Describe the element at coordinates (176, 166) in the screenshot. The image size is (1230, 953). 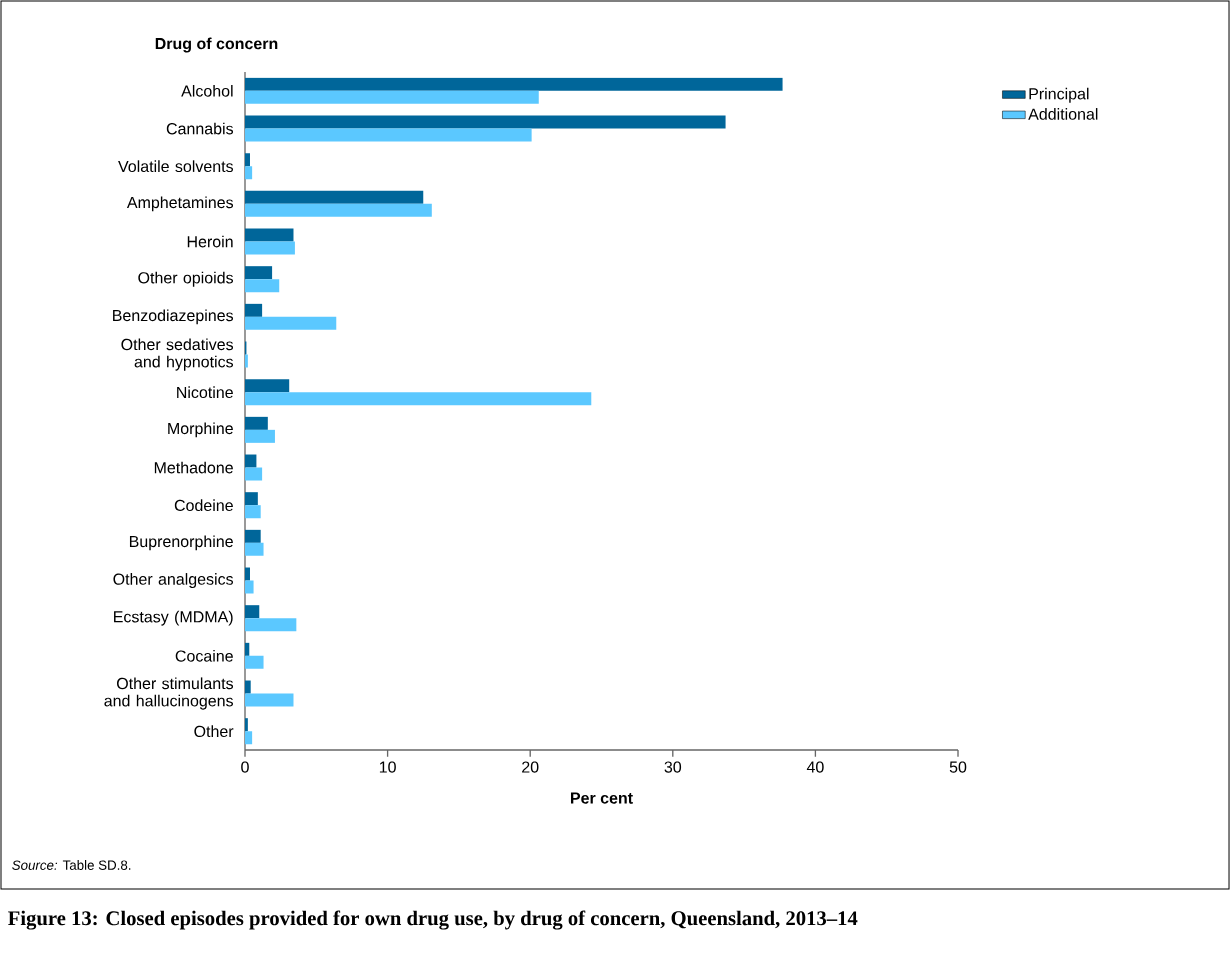
I see `y-tick-label: Volatile solvents` at that location.